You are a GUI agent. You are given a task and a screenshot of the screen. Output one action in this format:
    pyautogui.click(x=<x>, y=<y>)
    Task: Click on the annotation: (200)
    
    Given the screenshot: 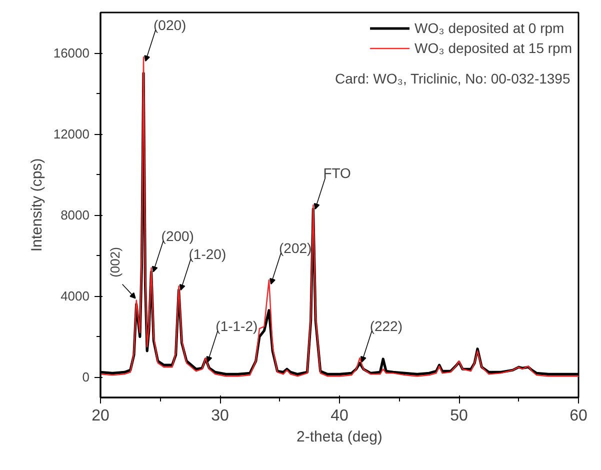 What is the action you would take?
    pyautogui.click(x=177, y=236)
    